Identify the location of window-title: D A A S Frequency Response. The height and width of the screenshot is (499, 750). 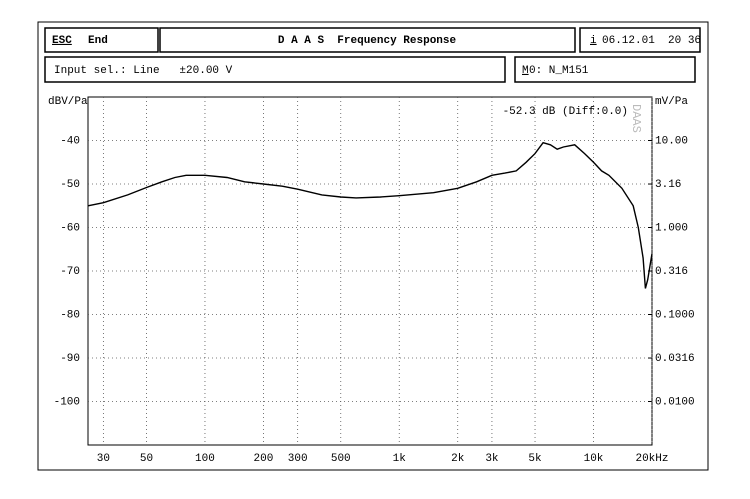
(367, 41).